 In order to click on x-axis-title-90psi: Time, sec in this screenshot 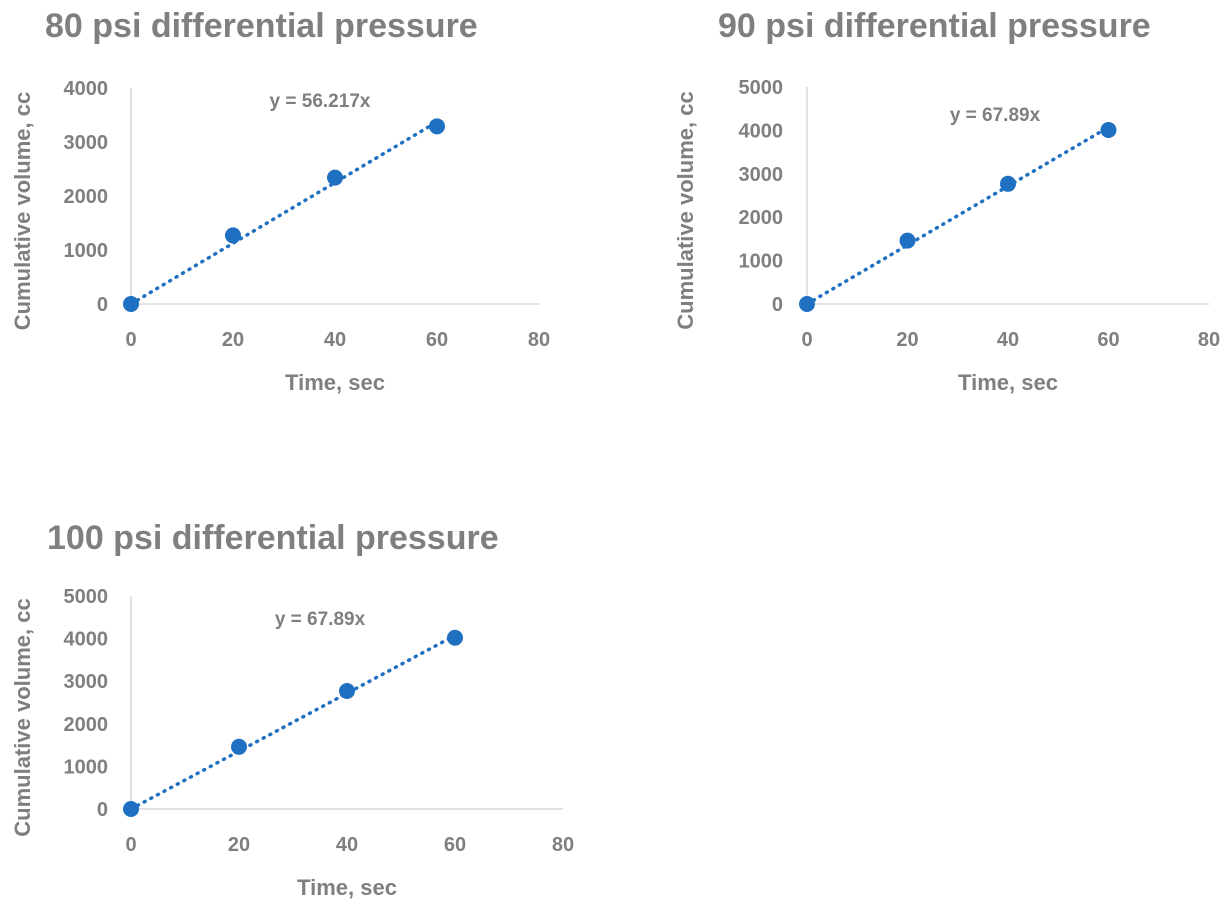, I will do `click(1008, 382)`.